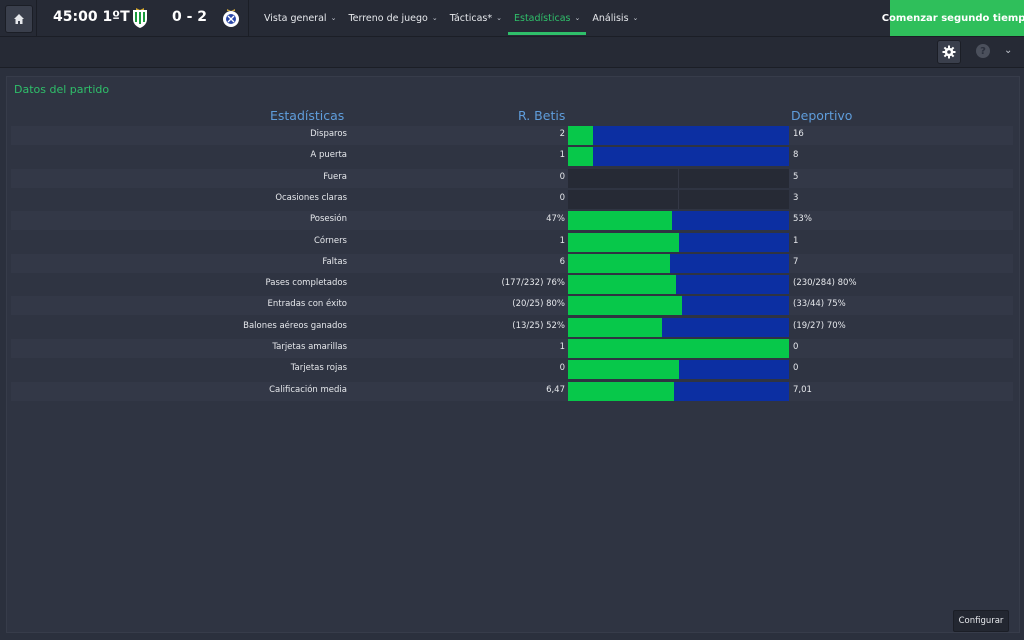  I want to click on stat-row: Ocasiones claras 0 3, so click(512, 199).